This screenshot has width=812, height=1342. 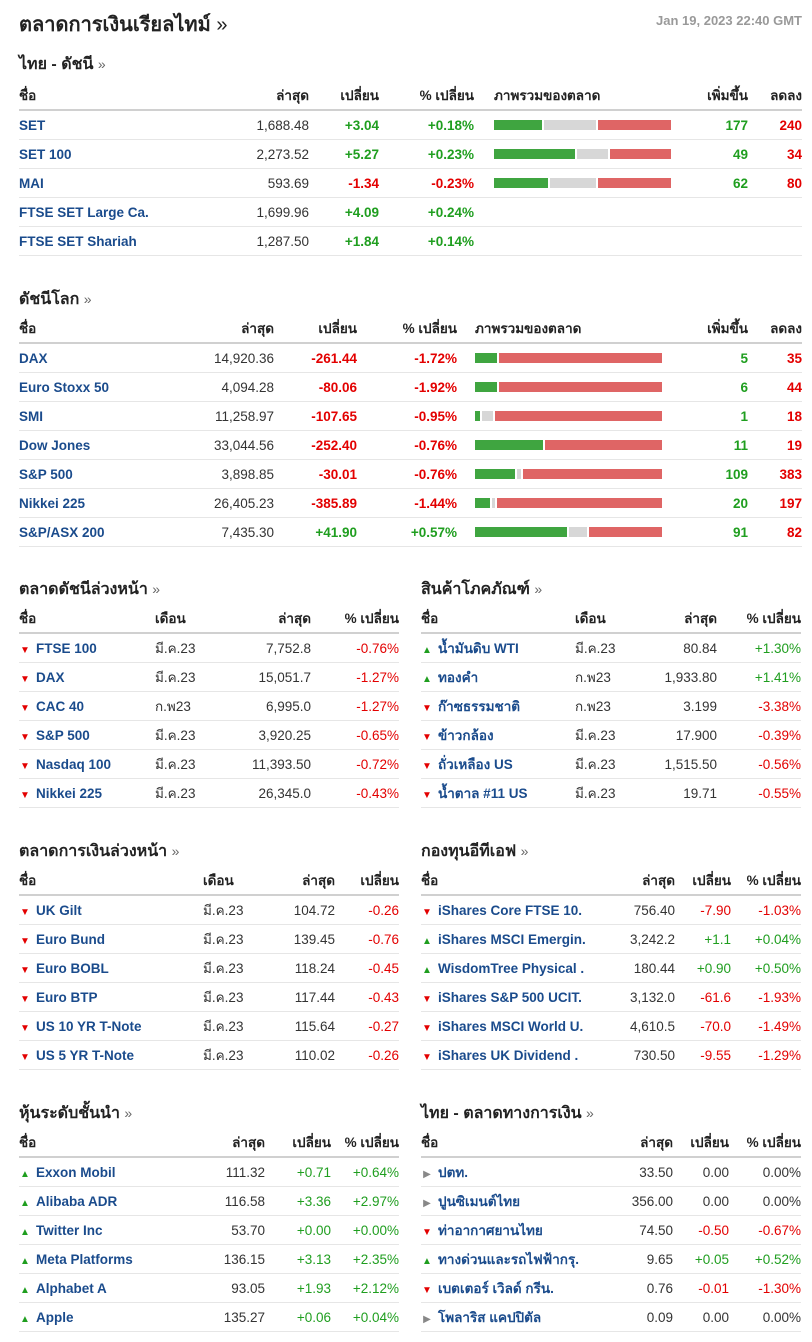 I want to click on instrument-link: S&P 500, so click(x=46, y=474).